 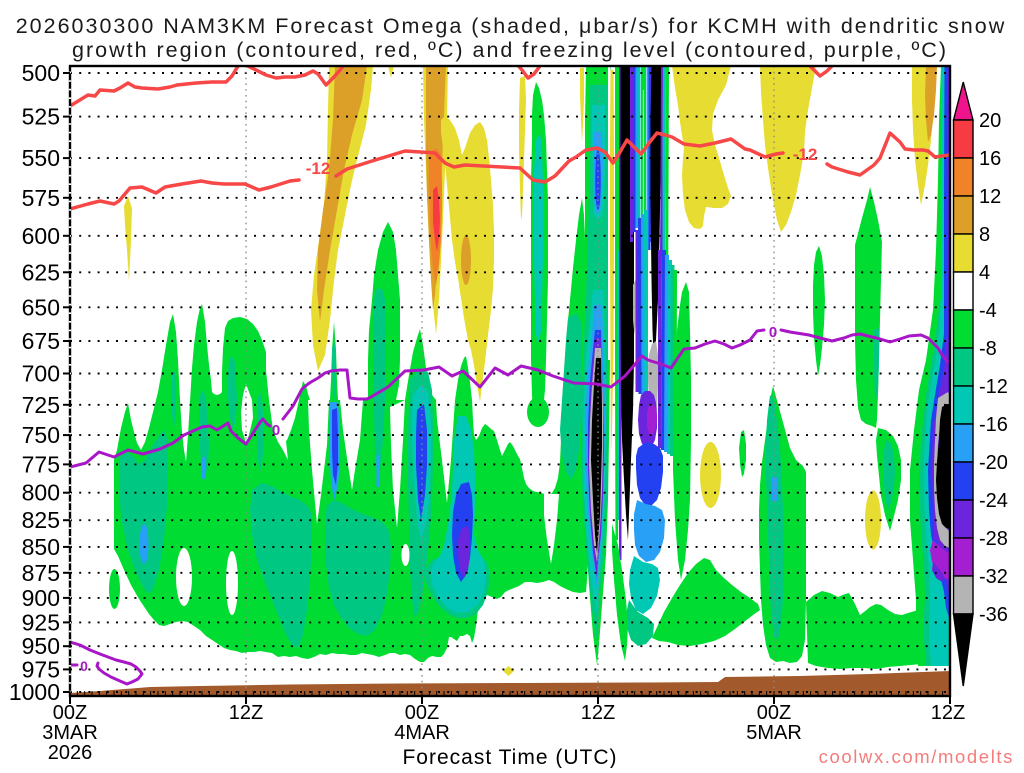 I want to click on svg-text: 500, so click(x=41, y=73).